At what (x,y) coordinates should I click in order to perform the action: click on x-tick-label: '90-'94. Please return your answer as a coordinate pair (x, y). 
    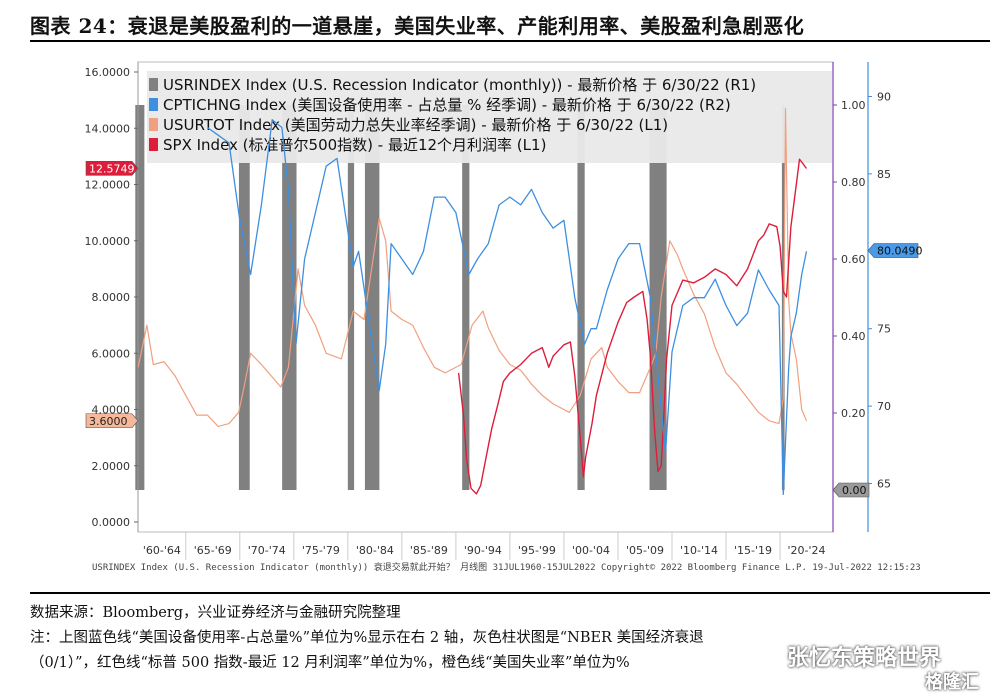
    Looking at the image, I should click on (483, 550).